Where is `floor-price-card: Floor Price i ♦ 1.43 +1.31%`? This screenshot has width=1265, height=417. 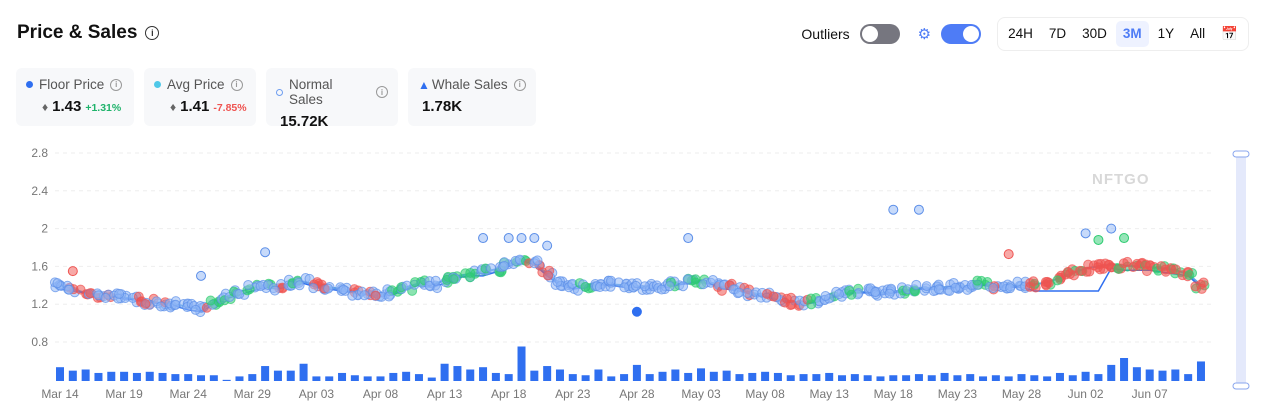
floor-price-card: Floor Price i ♦ 1.43 +1.31% is located at coordinates (75, 97).